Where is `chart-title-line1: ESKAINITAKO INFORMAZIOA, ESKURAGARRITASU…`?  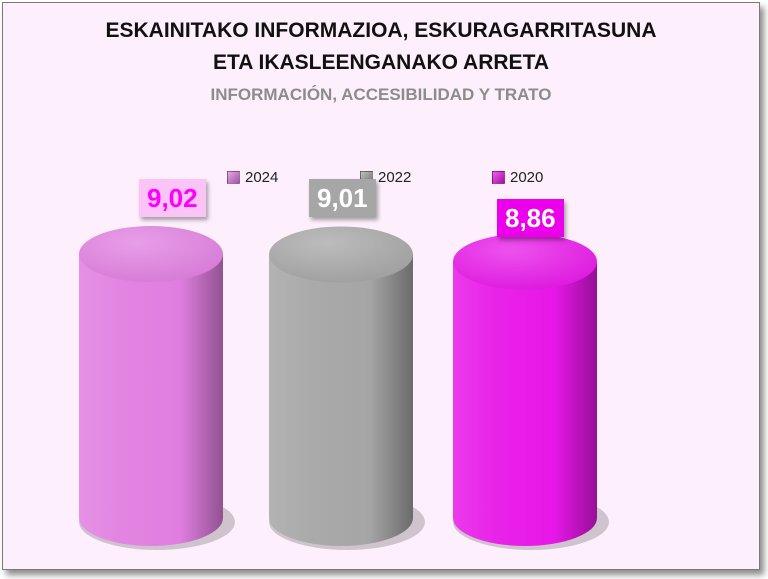
chart-title-line1: ESKAINITAKO INFORMAZIOA, ESKURAGARRITASU… is located at coordinates (381, 30).